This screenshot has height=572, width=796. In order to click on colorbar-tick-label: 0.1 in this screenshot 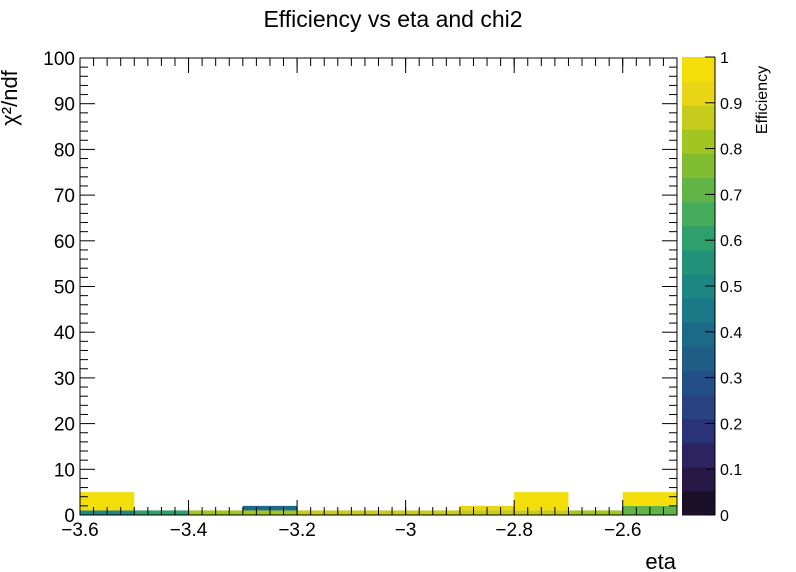, I will do `click(731, 470)`.